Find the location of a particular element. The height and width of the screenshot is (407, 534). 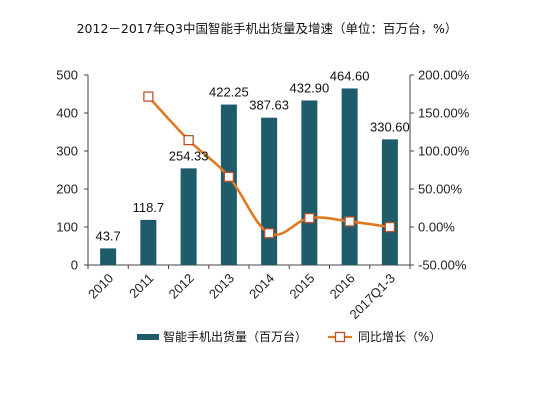

y-right-tick-label: -50.00% is located at coordinates (442, 265).